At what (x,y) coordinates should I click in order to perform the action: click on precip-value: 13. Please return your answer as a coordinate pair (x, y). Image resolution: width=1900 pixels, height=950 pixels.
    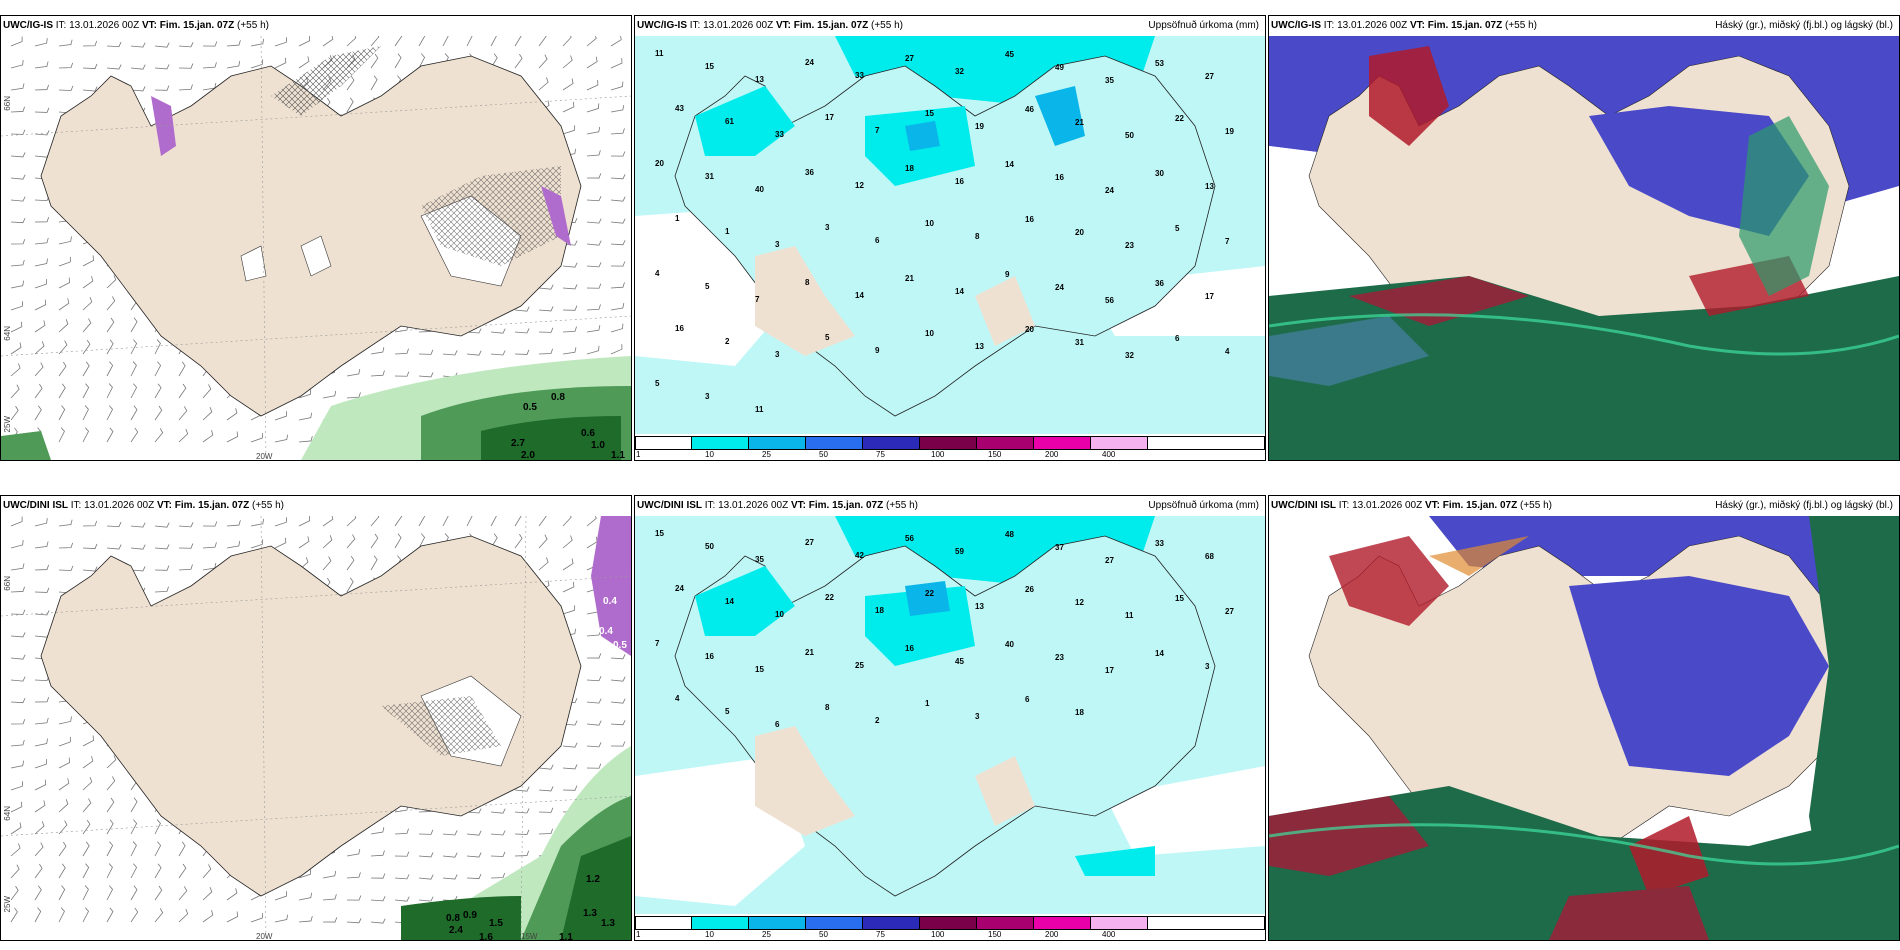
    Looking at the image, I should click on (1209, 186).